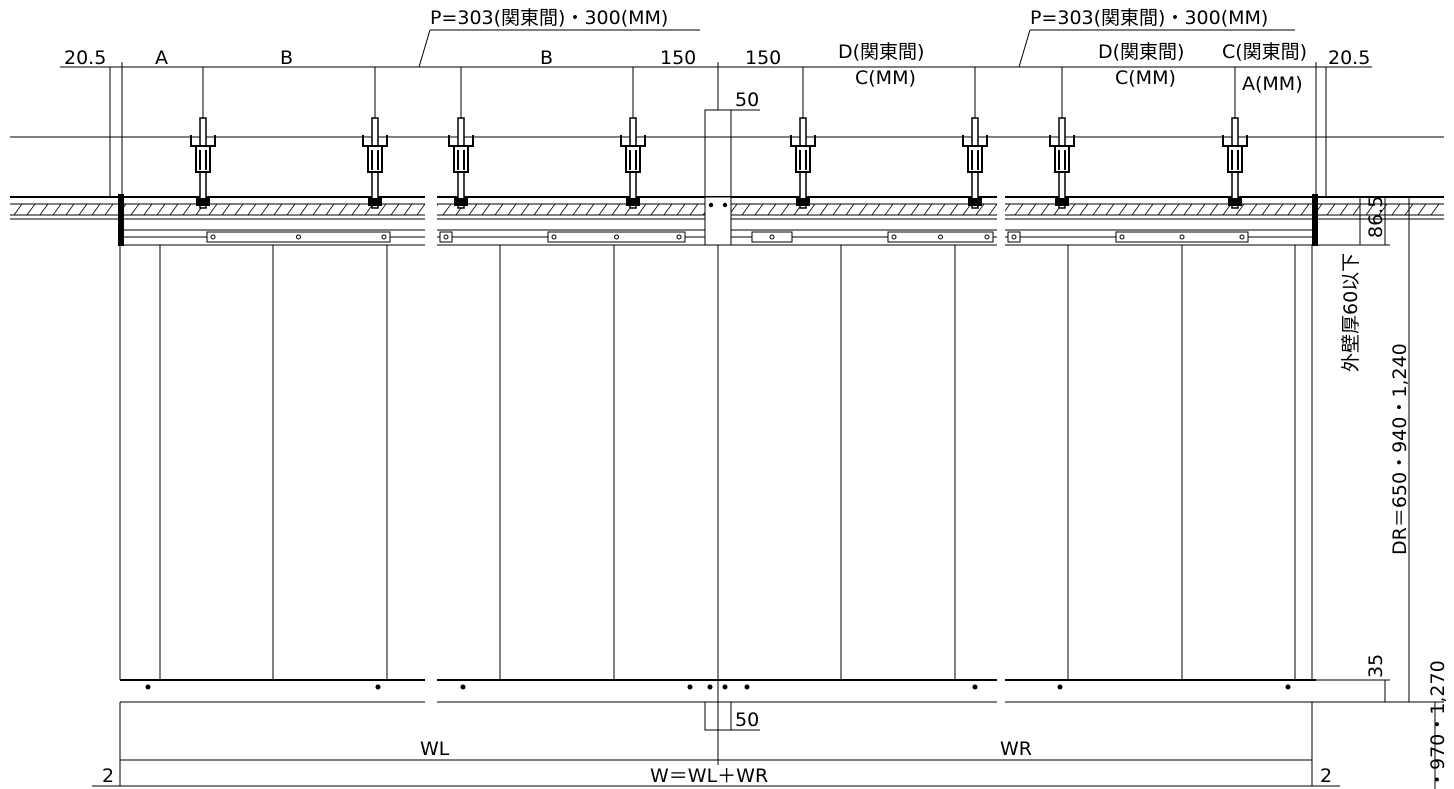  What do you see at coordinates (1326, 776) in the screenshot?
I see `margin-right-label: 2` at bounding box center [1326, 776].